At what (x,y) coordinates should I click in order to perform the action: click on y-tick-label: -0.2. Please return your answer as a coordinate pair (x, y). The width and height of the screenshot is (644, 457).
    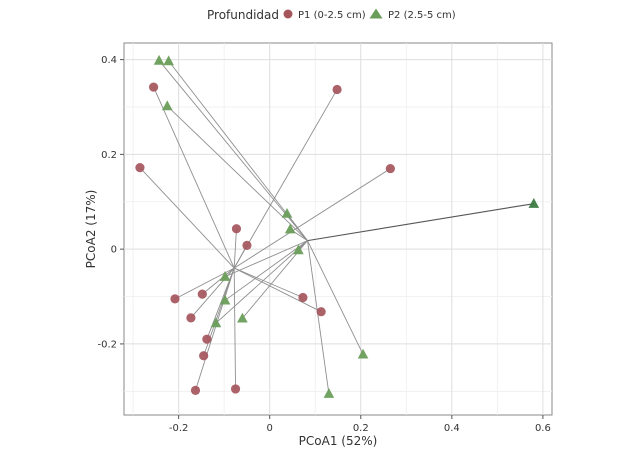
    Looking at the image, I should click on (107, 344).